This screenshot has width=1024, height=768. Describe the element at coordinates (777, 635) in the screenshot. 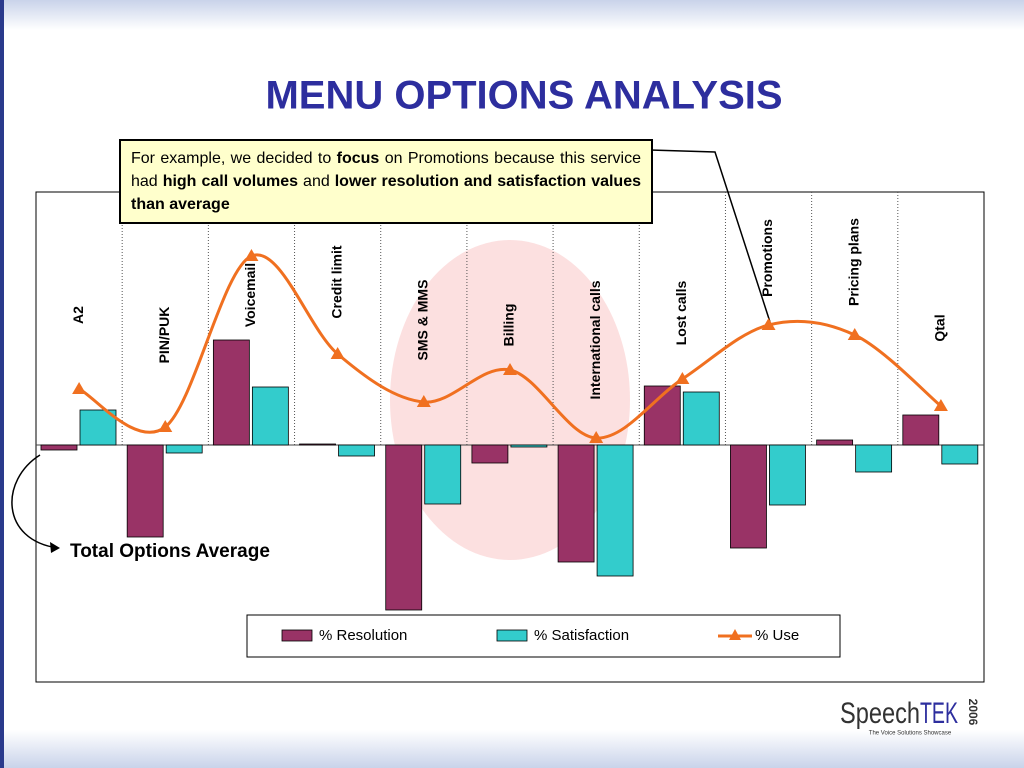

I see `legend-label: % Use` at that location.